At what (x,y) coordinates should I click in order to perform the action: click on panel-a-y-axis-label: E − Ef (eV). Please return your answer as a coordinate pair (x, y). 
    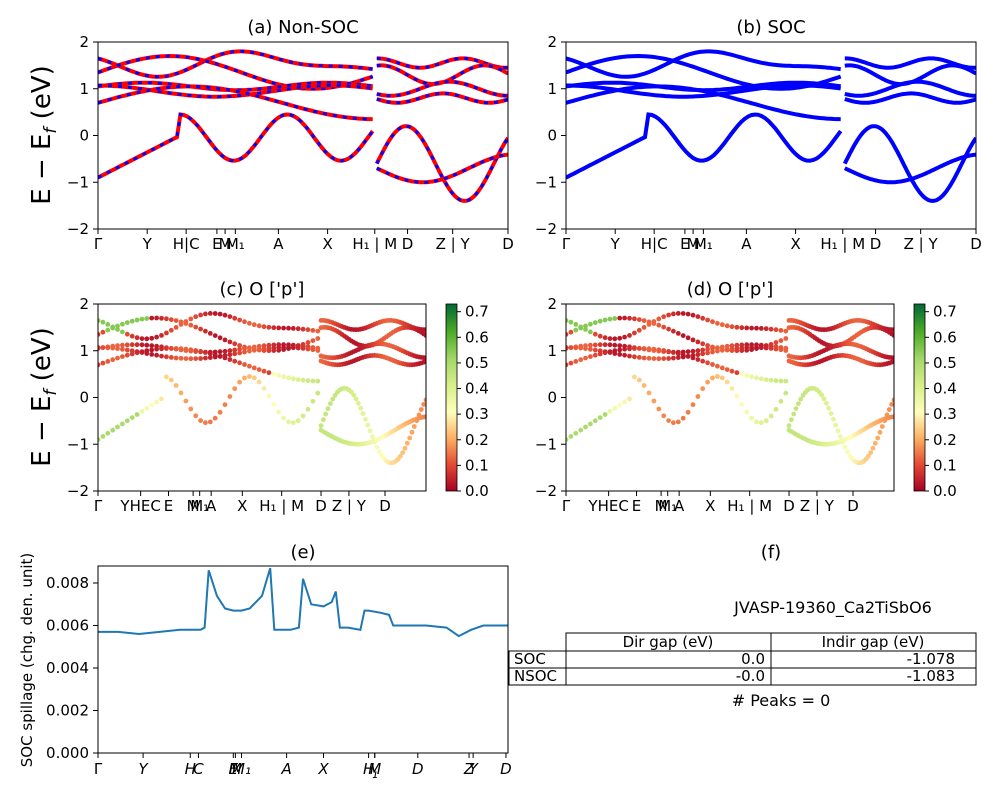
    Looking at the image, I should click on (44, 135).